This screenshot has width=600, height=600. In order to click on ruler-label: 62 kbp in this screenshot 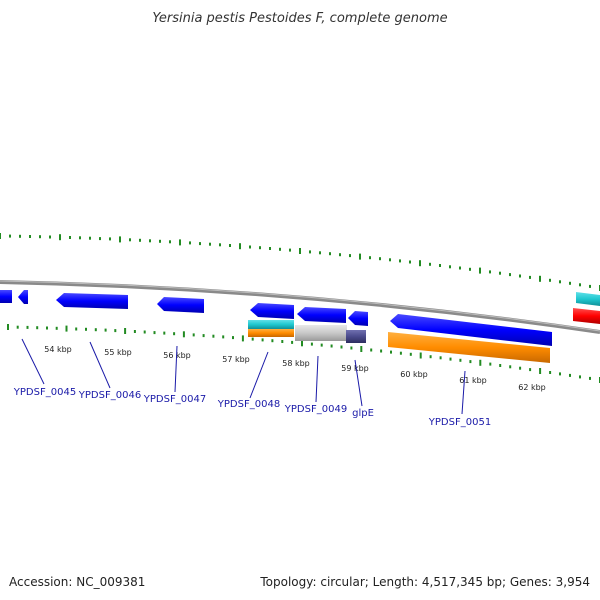, I will do `click(532, 387)`.